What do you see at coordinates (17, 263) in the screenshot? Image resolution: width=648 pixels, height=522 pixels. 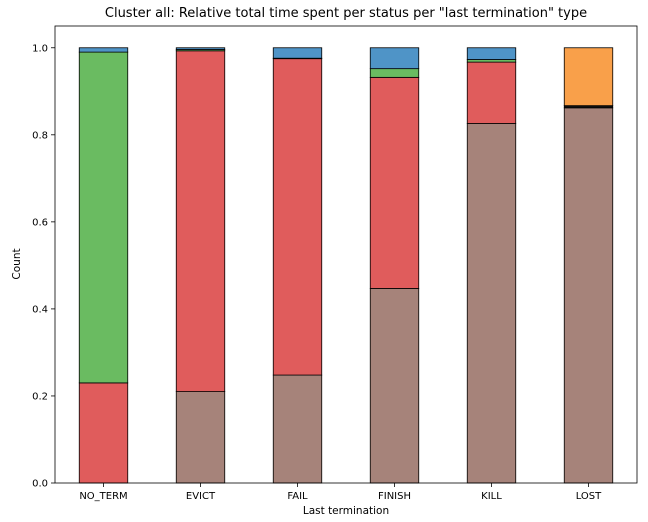 I see `y-axis-label: Count` at bounding box center [17, 263].